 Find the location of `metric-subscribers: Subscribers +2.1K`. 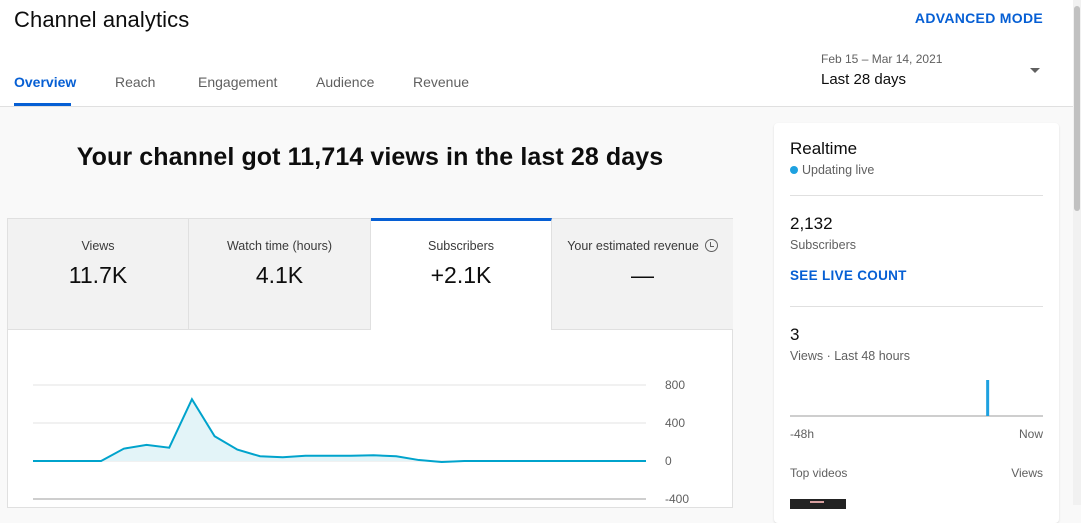

metric-subscribers: Subscribers +2.1K is located at coordinates (461, 274).